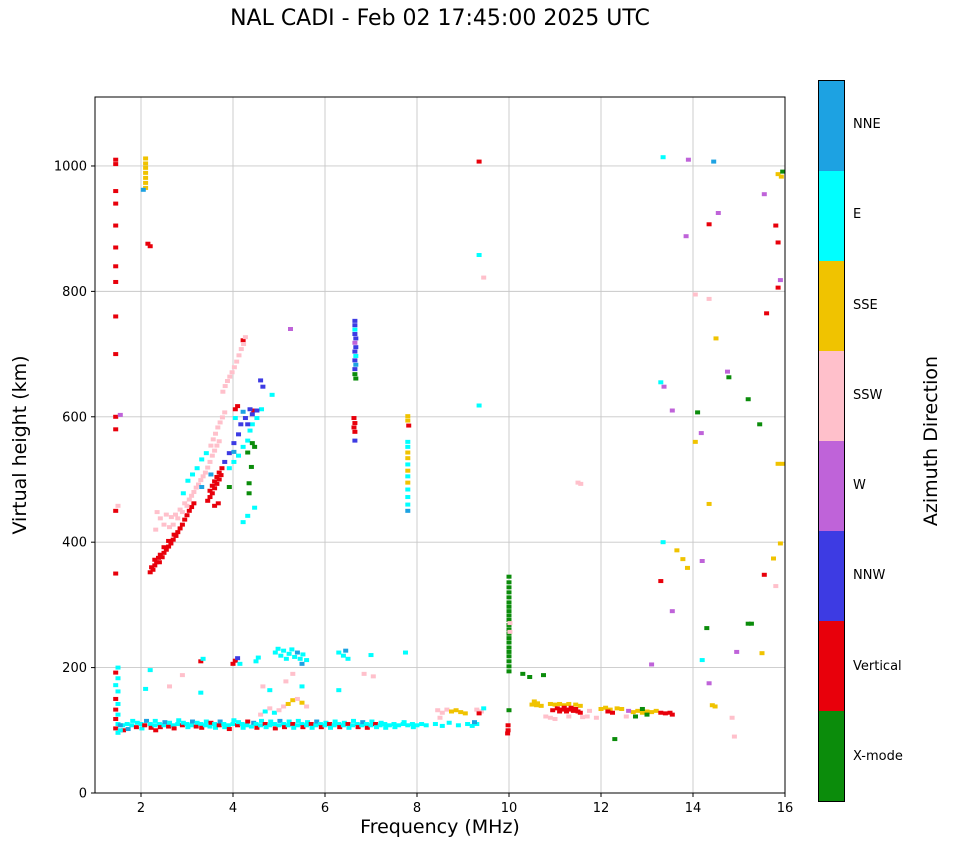 This screenshot has height=857, width=958. What do you see at coordinates (74, 668) in the screenshot?
I see `y-tick-label: 200` at bounding box center [74, 668].